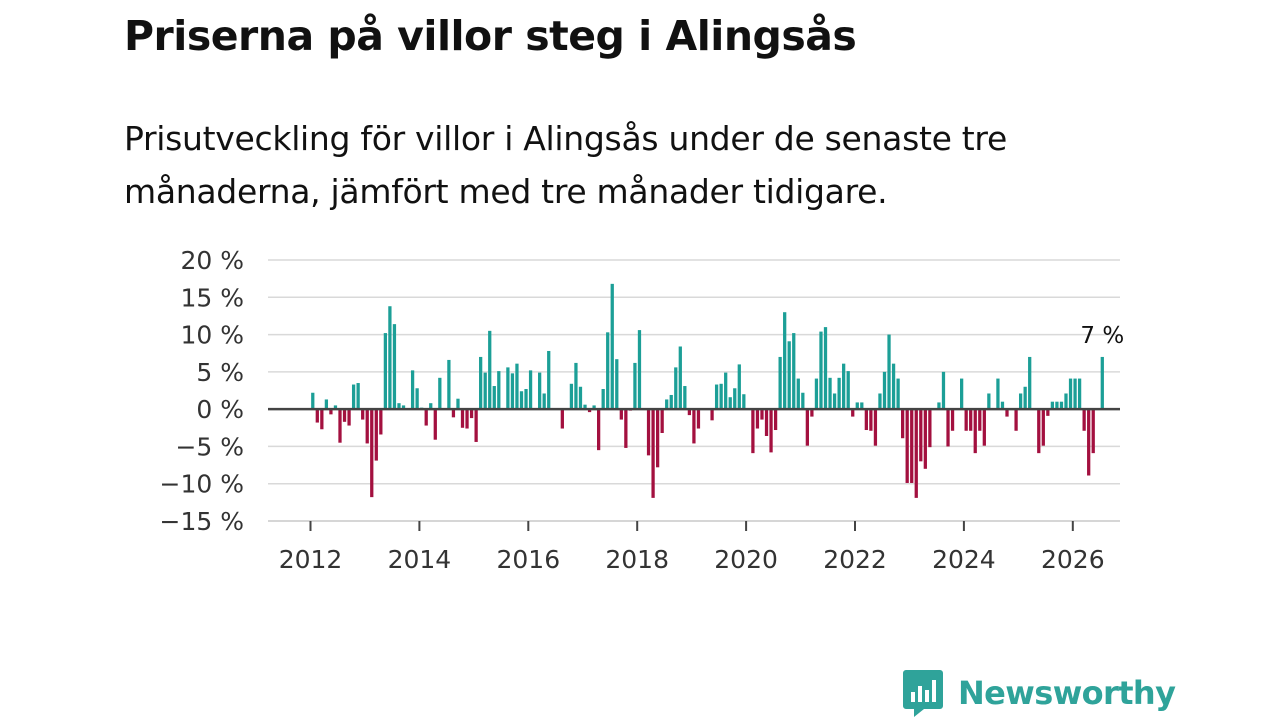 The width and height of the screenshot is (1280, 720). I want to click on y-tick-label: 20 %, so click(212, 260).